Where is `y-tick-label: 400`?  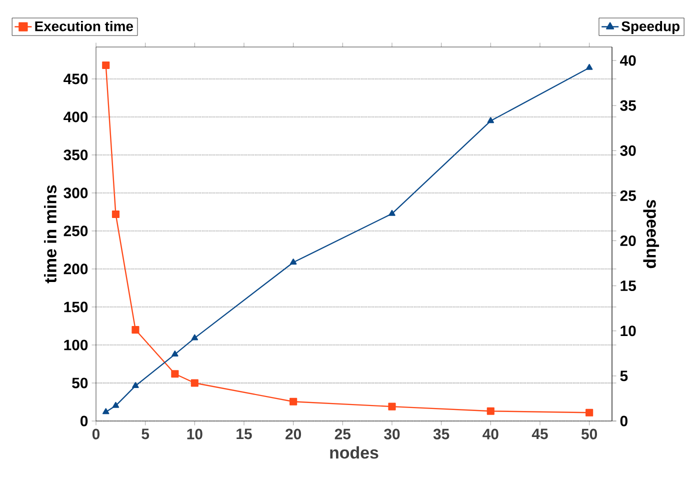
y-tick-label: 400 is located at coordinates (76, 117).